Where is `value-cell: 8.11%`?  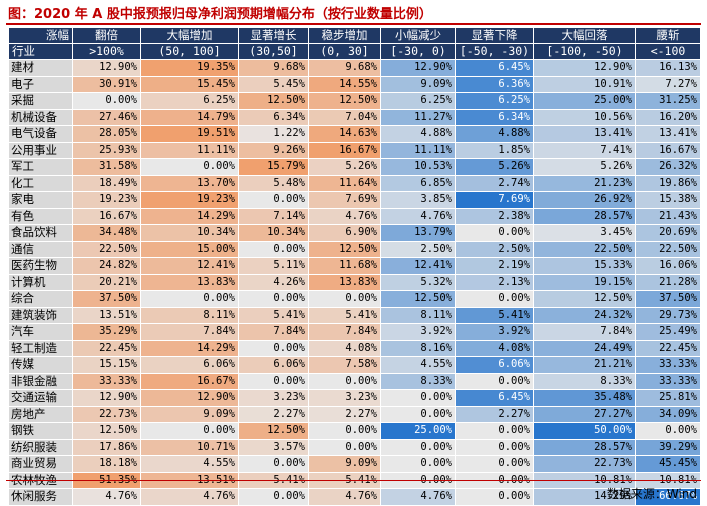 value-cell: 8.11% is located at coordinates (189, 315).